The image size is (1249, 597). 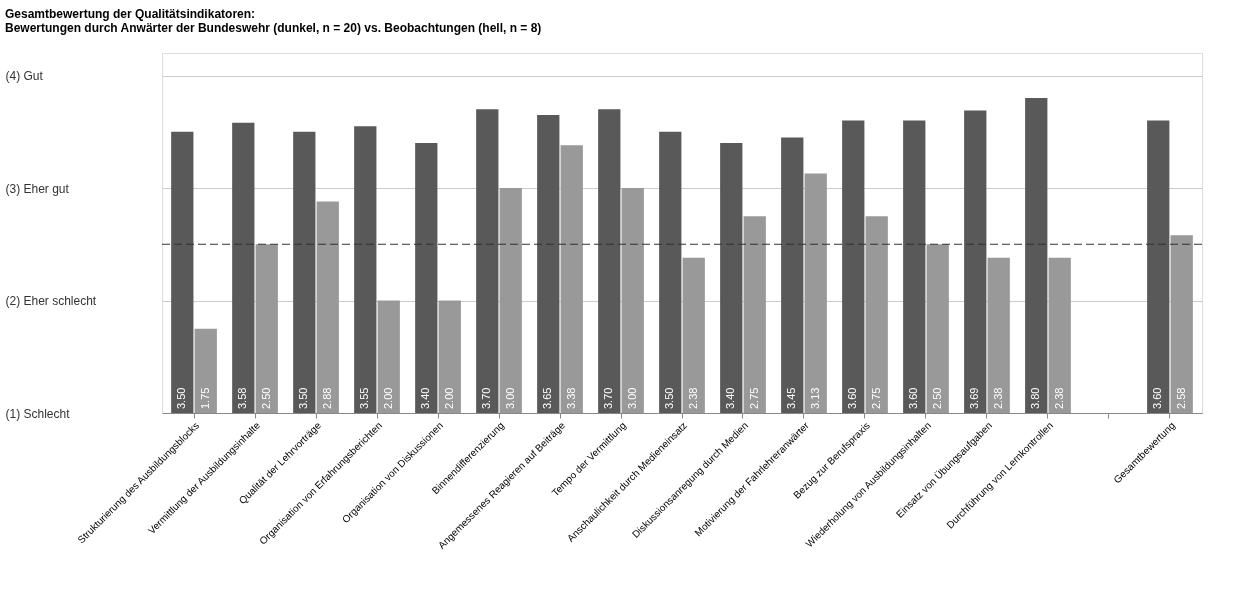 What do you see at coordinates (38, 413) in the screenshot?
I see `y-tick-label: (1) Schlecht` at bounding box center [38, 413].